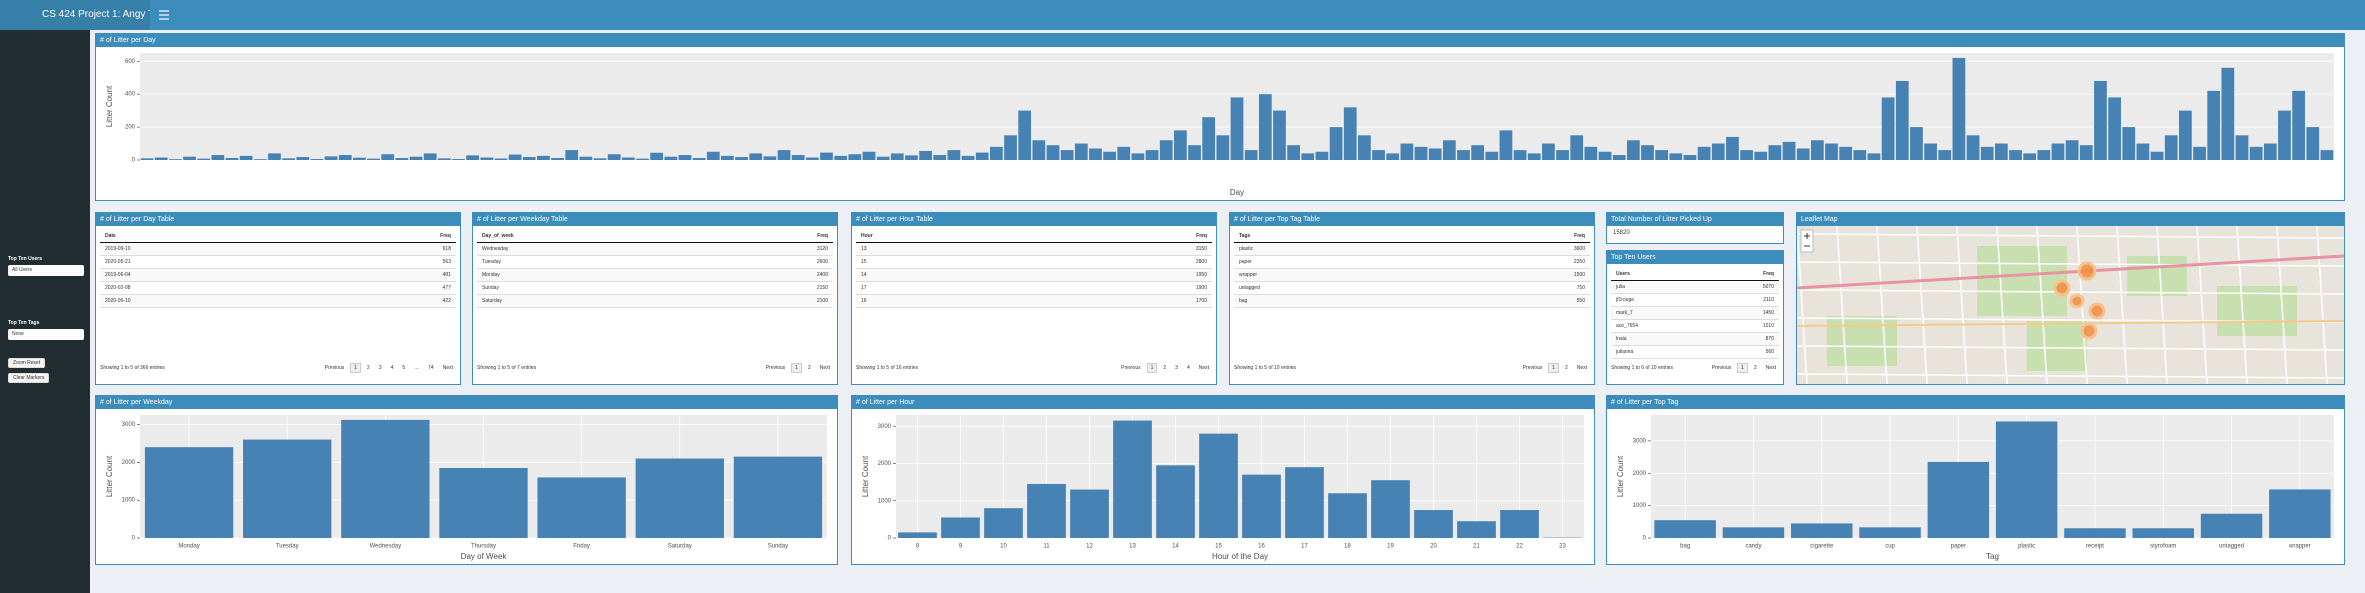 This screenshot has height=593, width=2365. I want to click on table-cell: 750, so click(1517, 288).